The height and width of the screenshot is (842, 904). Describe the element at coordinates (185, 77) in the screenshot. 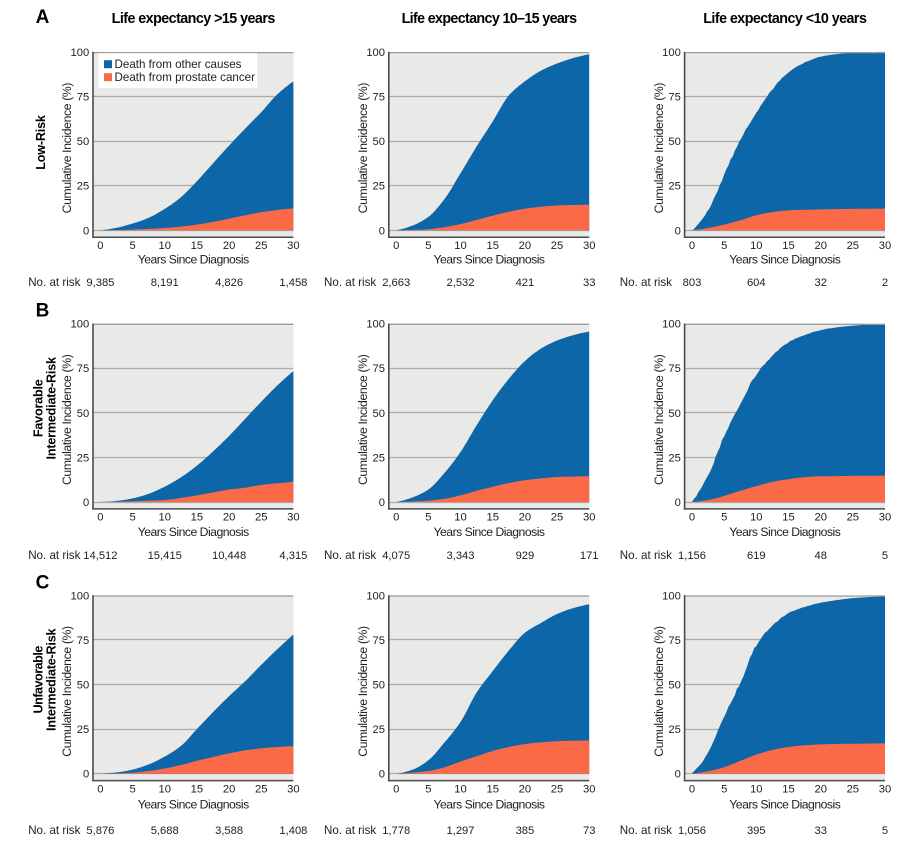

I see `svg-text: Death from prostate cancer` at that location.